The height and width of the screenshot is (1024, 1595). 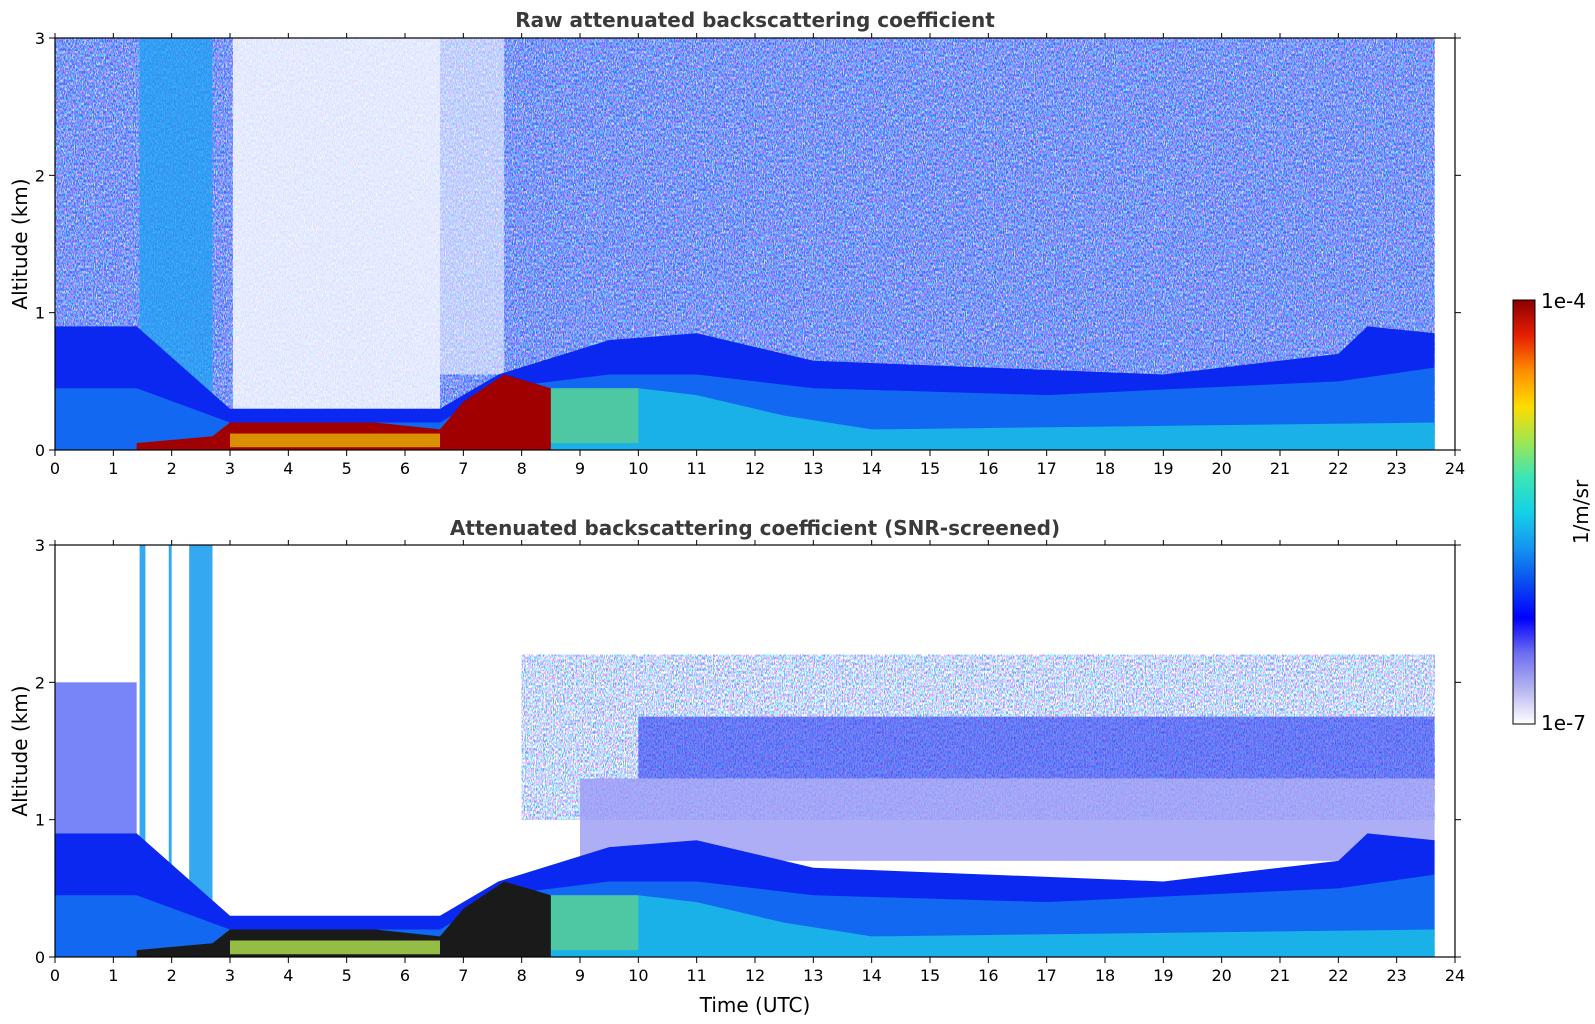 What do you see at coordinates (755, 1005) in the screenshot?
I see `x-axis-label: Time (UTC)` at bounding box center [755, 1005].